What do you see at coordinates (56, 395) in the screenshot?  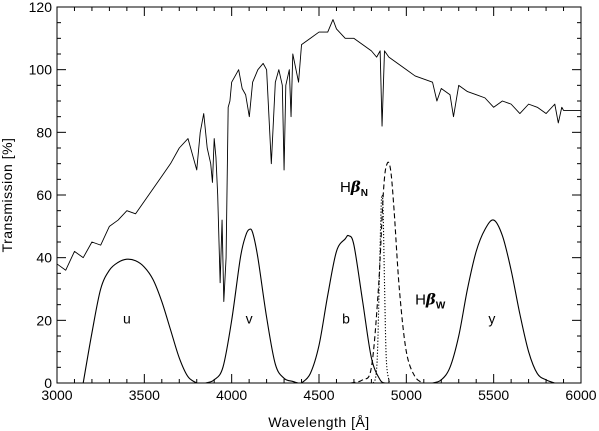 I see `x-tick-label: 3000` at bounding box center [56, 395].